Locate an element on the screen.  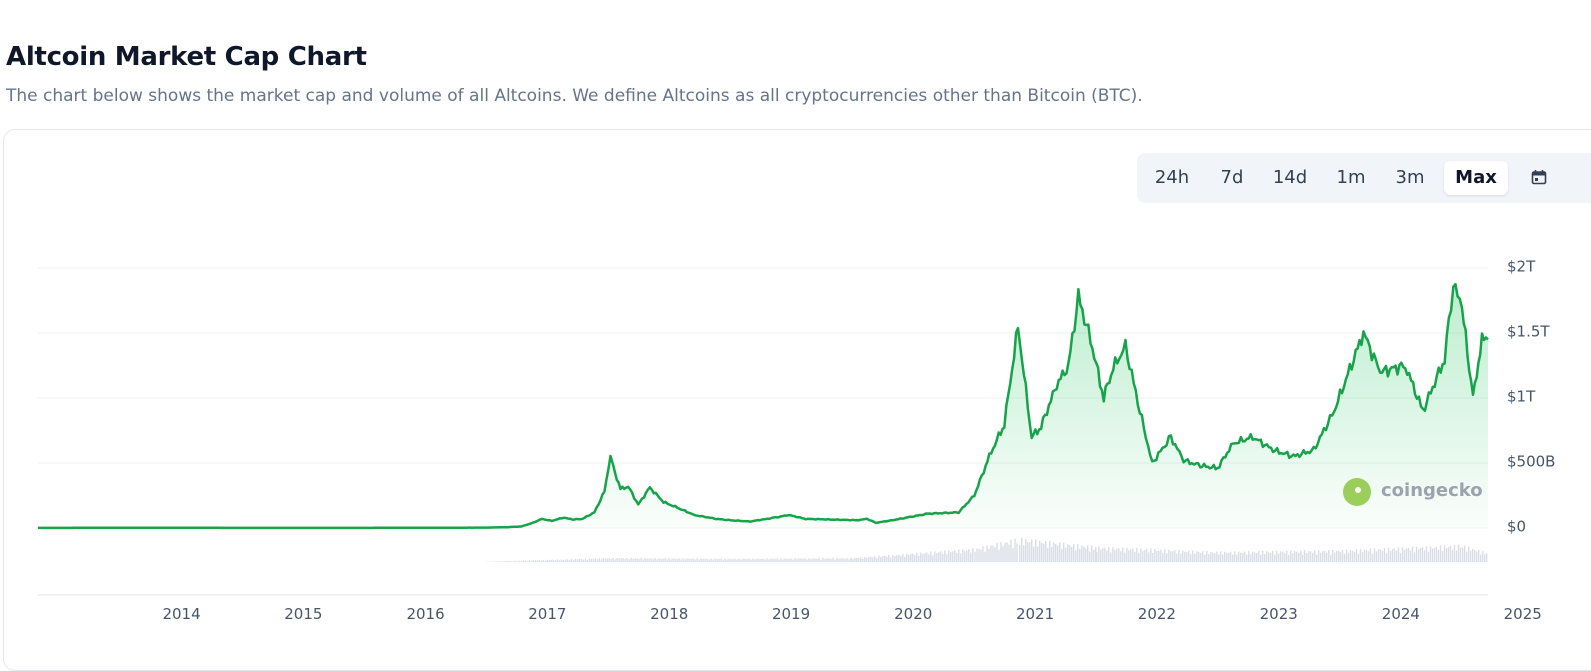
x-tick-label: 2022 is located at coordinates (1157, 614).